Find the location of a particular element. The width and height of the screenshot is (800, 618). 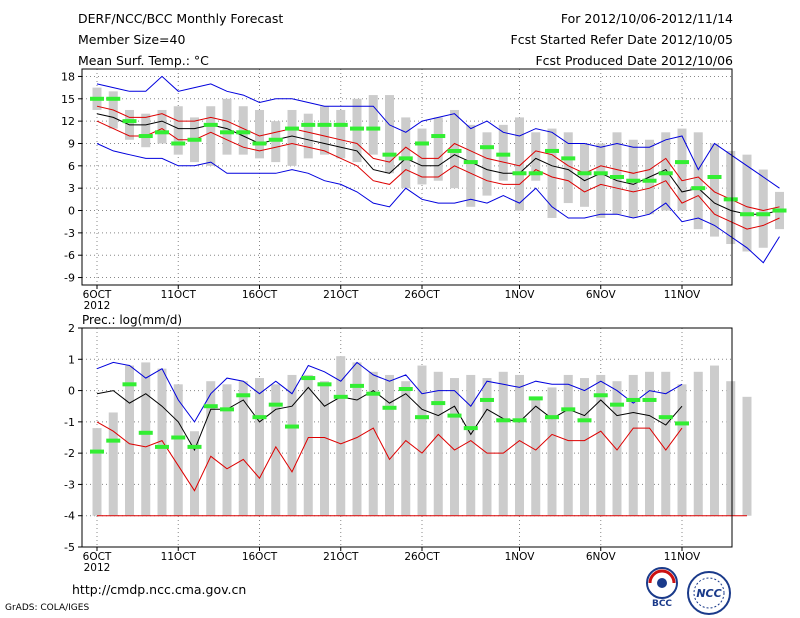

source-url: http://cmdp.ncc.cma.gov.cn is located at coordinates (159, 589).